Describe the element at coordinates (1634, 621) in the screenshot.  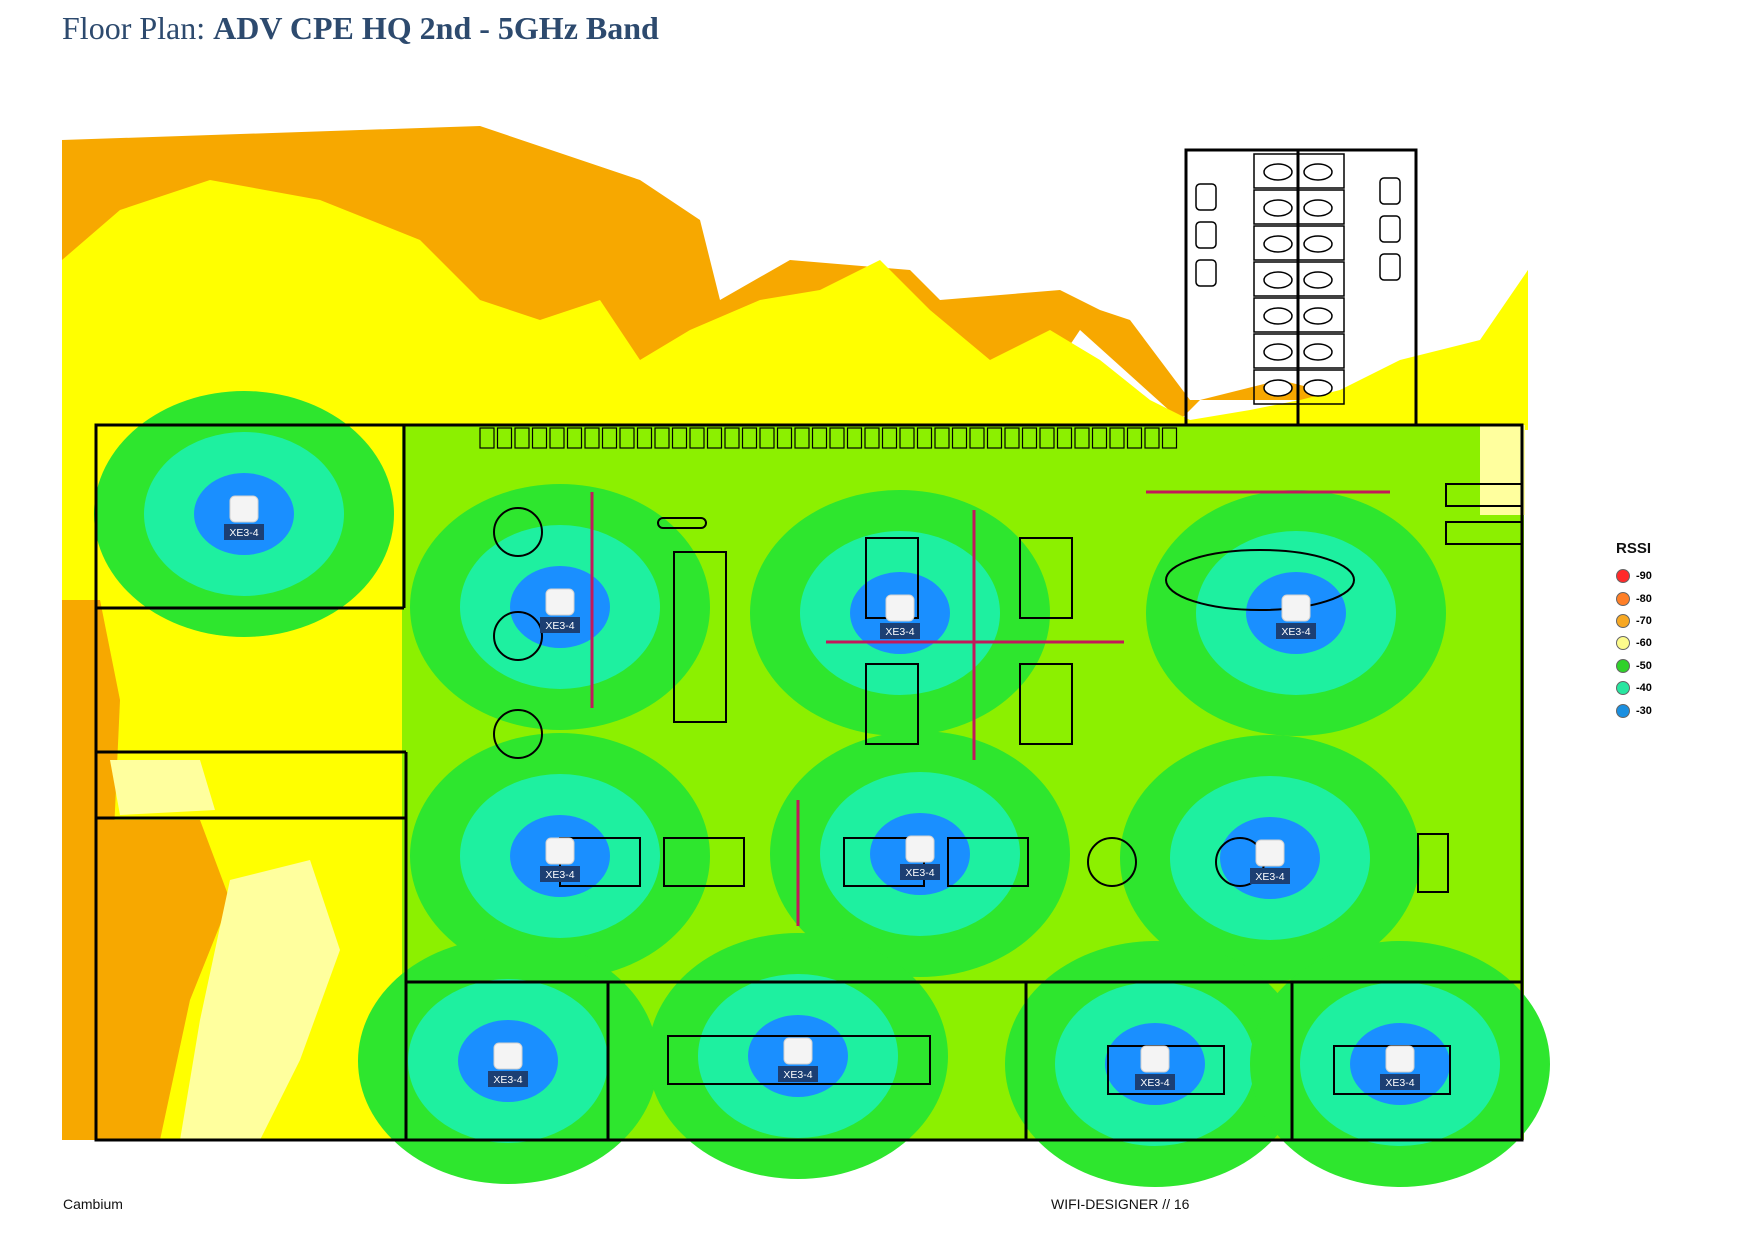
I see `legend-item: -70` at that location.